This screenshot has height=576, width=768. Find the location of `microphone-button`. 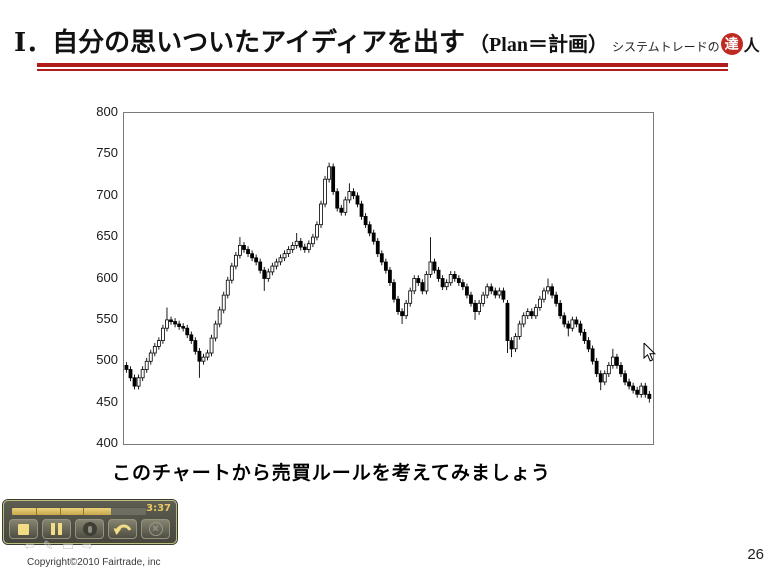

microphone-button is located at coordinates (89, 529).